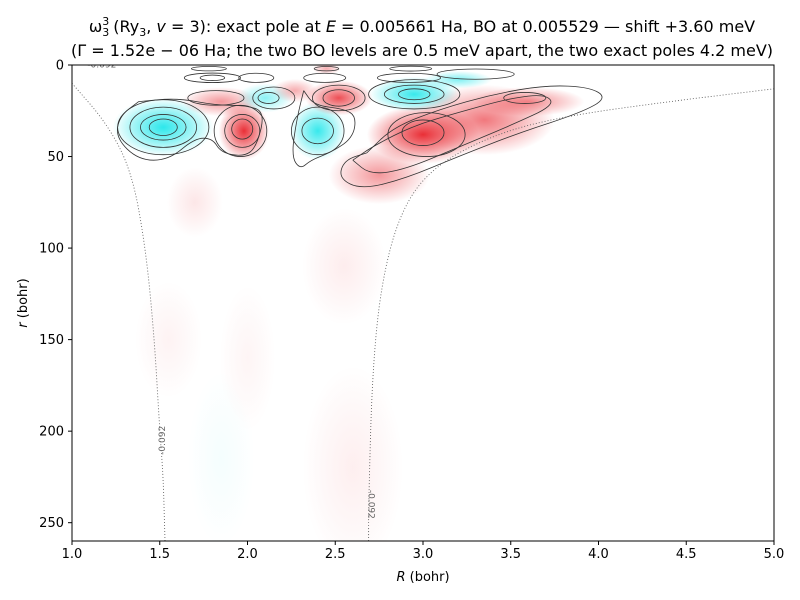  Describe the element at coordinates (51, 432) in the screenshot. I see `y-tick-label: 200` at that location.